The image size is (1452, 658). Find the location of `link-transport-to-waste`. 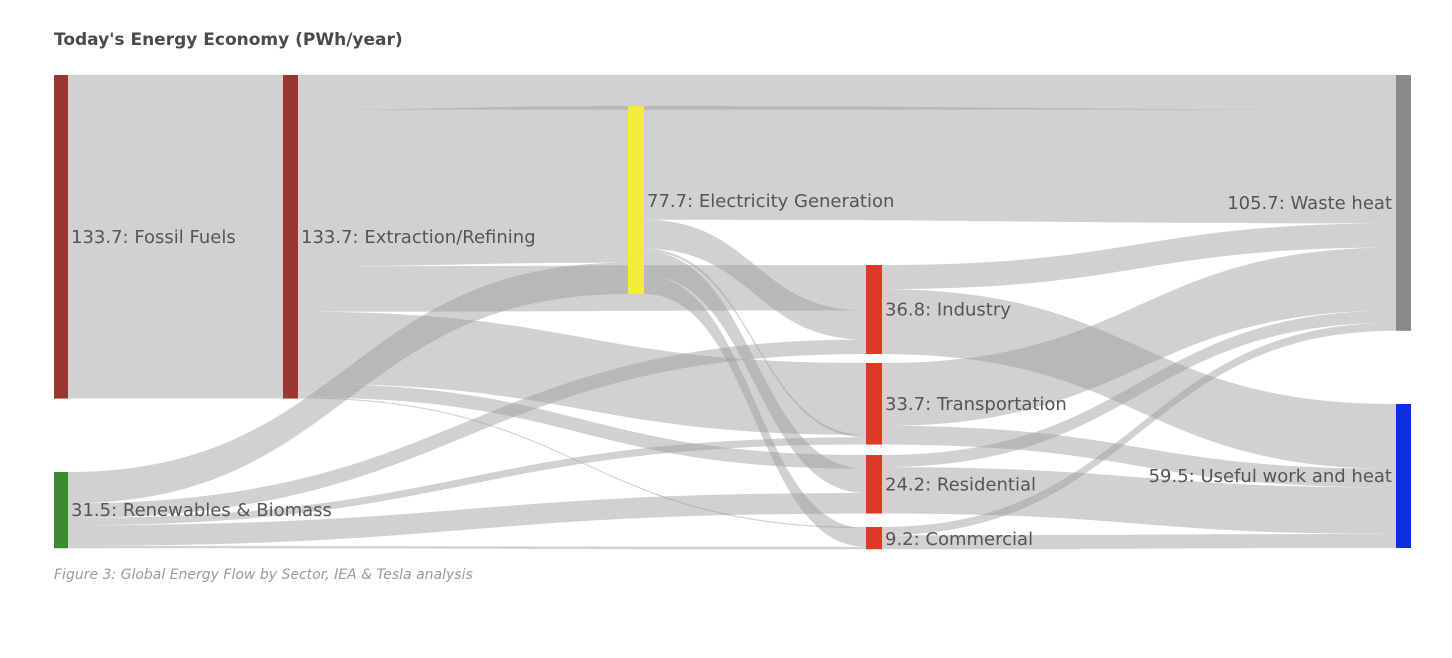

link-transport-to-waste is located at coordinates (1139, 336).